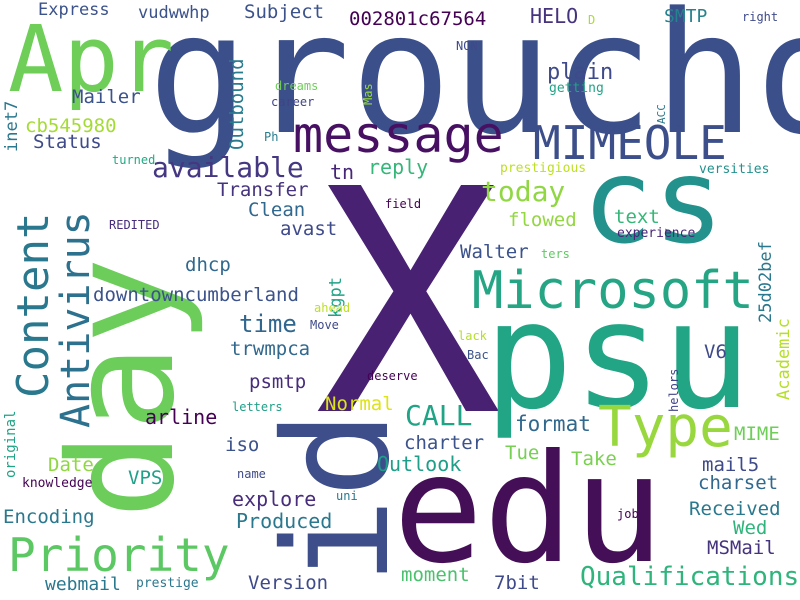 The height and width of the screenshot is (600, 800). I want to click on word-downtowncumberland: downtowncumberland, so click(196, 295).